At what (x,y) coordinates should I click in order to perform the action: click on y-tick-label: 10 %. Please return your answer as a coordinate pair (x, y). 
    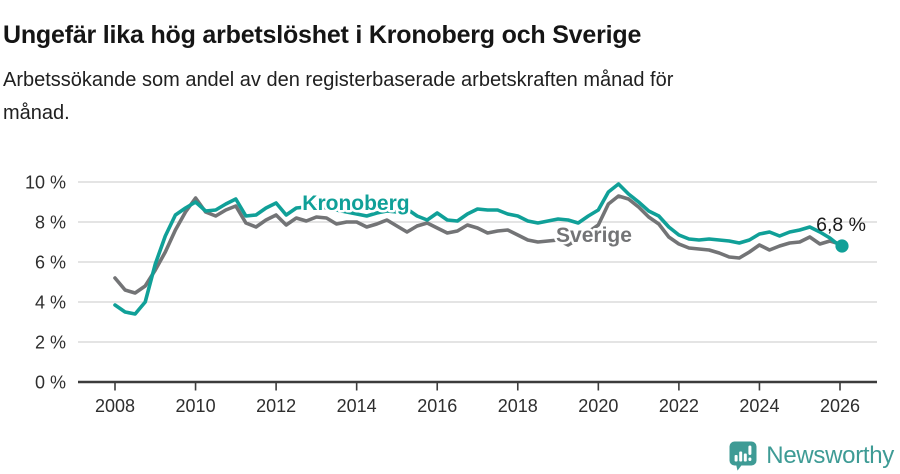
    Looking at the image, I should click on (45, 183).